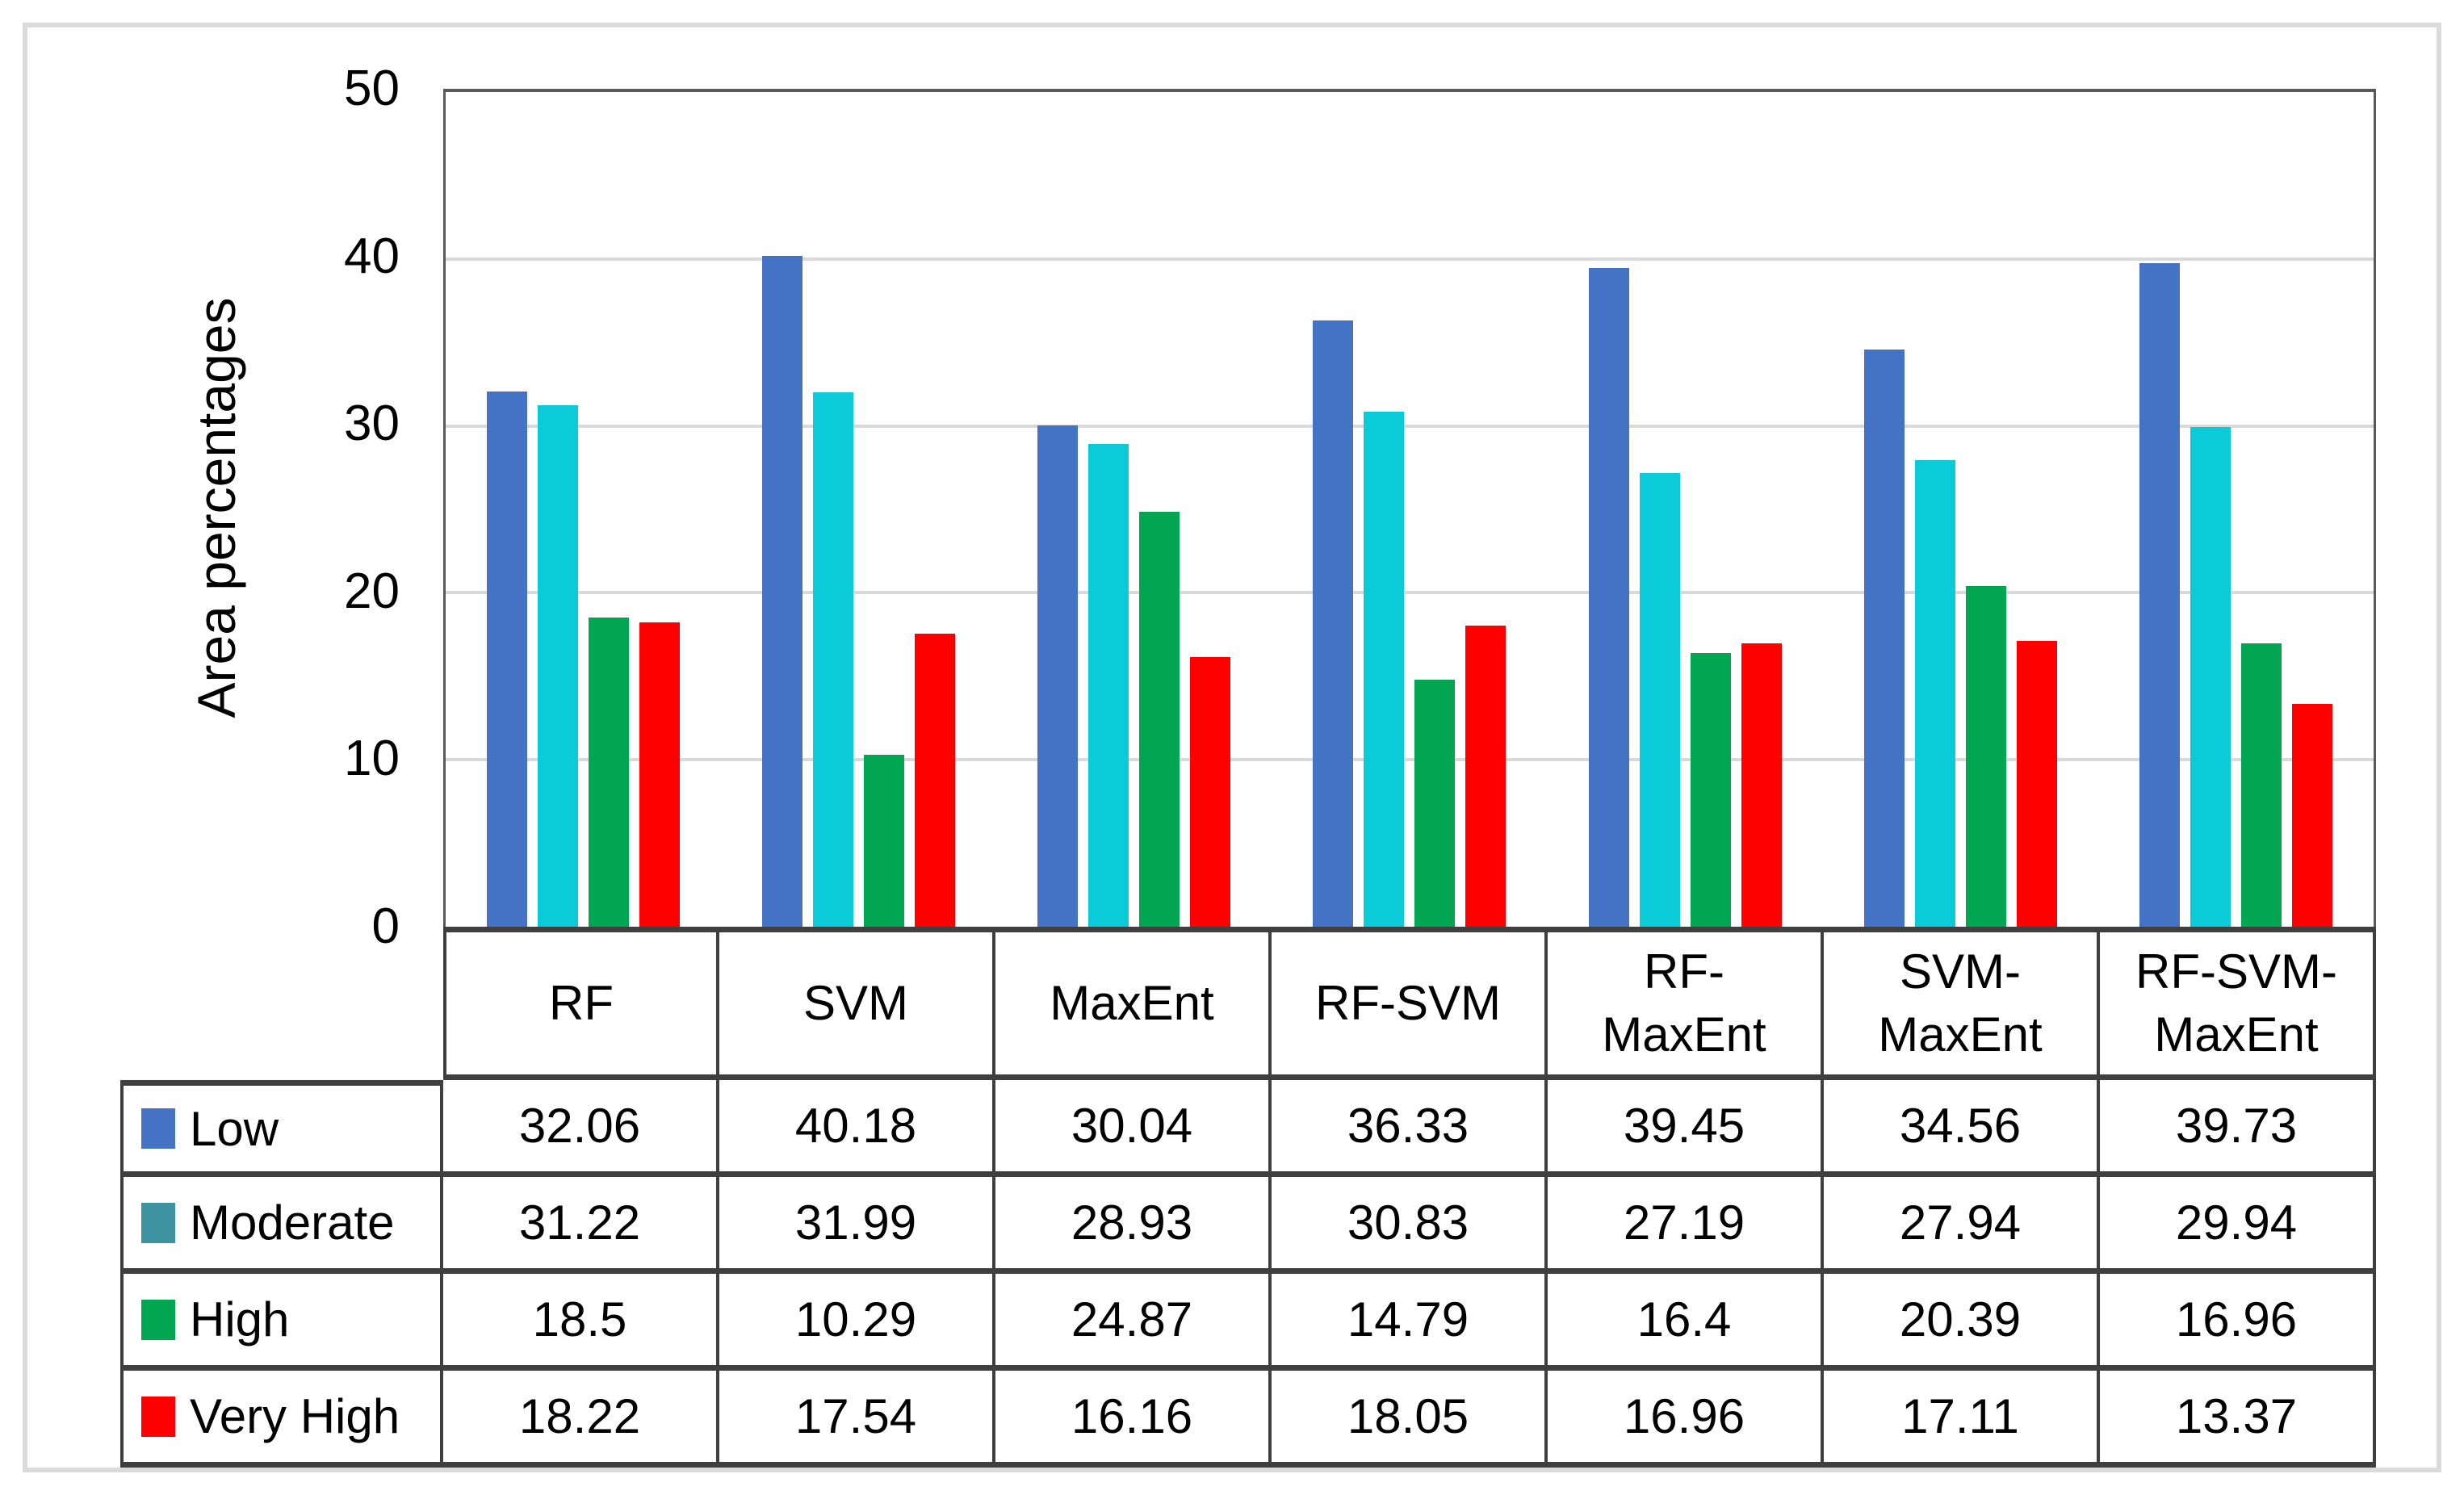  Describe the element at coordinates (158, 1128) in the screenshot. I see `legend-swatch-low` at that location.